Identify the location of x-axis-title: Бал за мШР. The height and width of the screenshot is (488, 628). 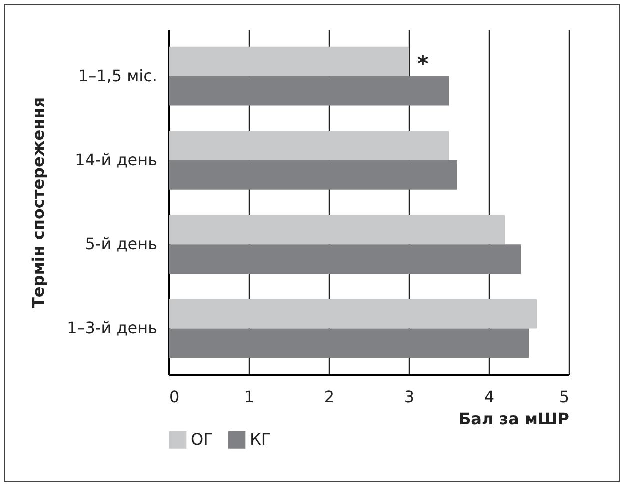
(514, 419).